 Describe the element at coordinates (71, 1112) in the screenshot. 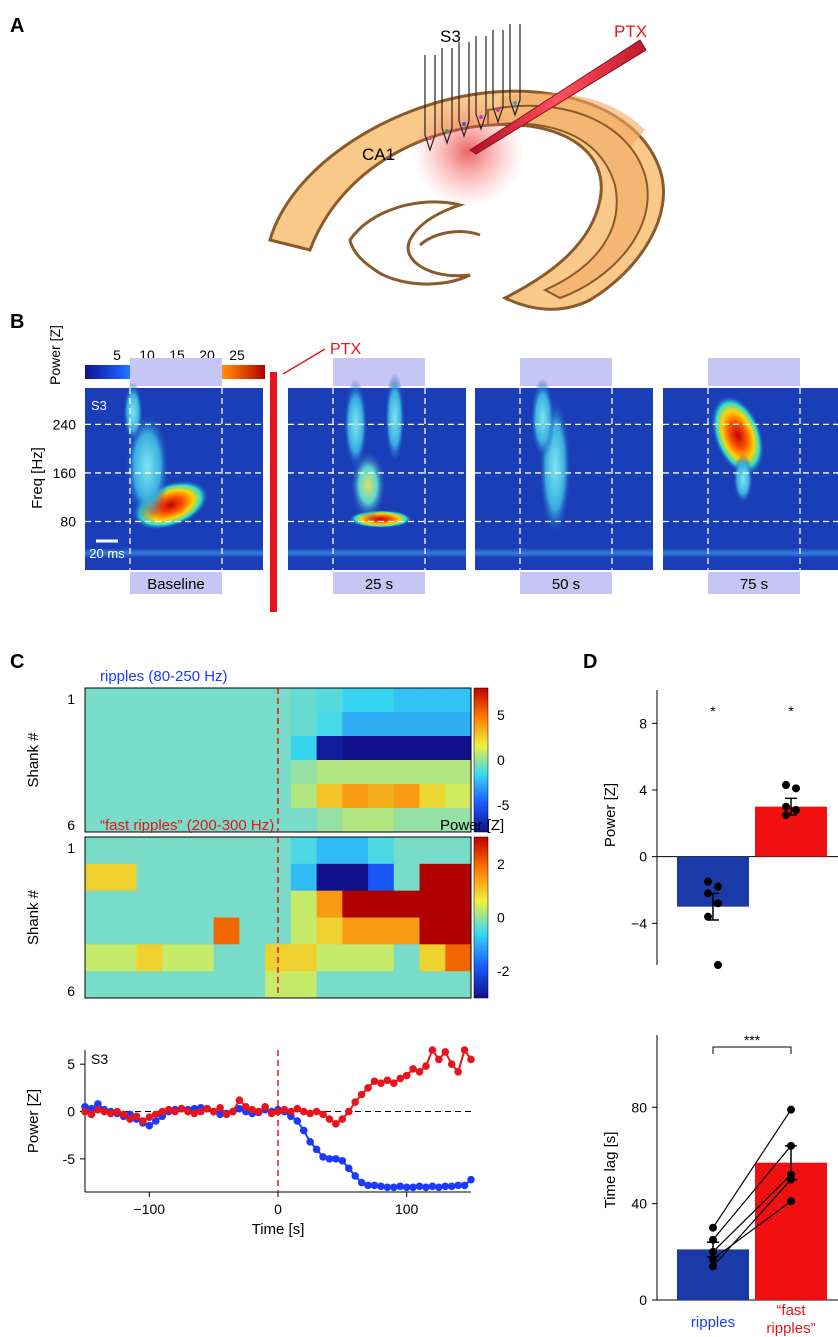

I see `y-tick-label: 0` at that location.